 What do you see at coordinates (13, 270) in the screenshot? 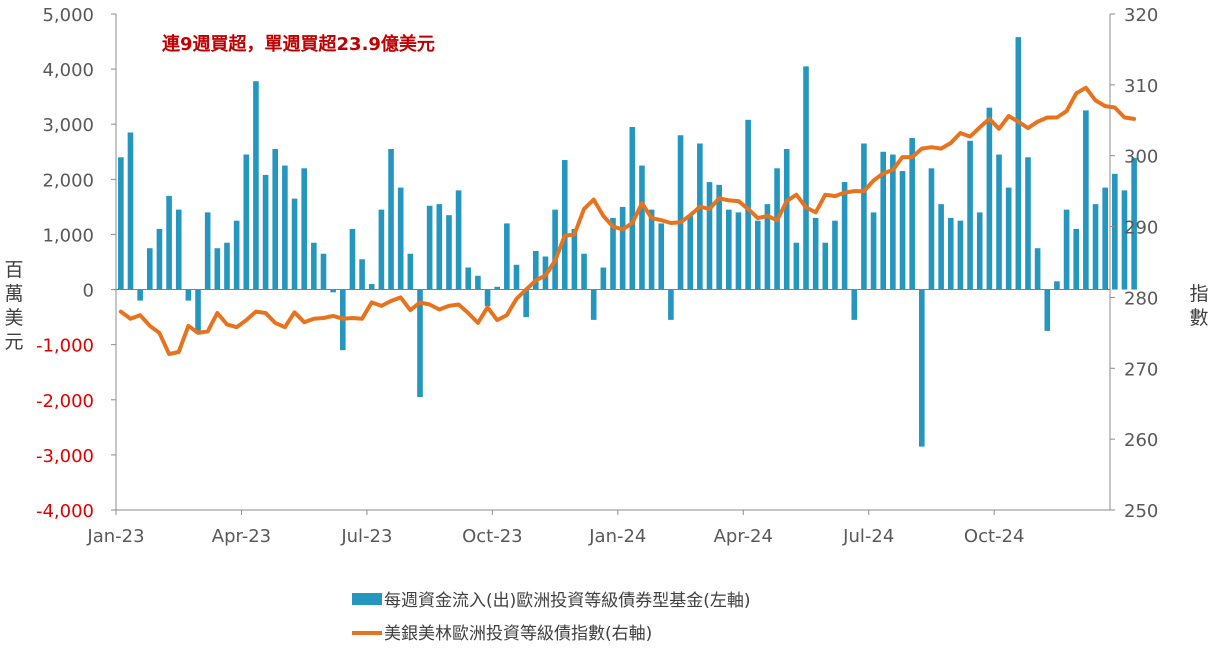
I see `left-title-char: 百` at bounding box center [13, 270].